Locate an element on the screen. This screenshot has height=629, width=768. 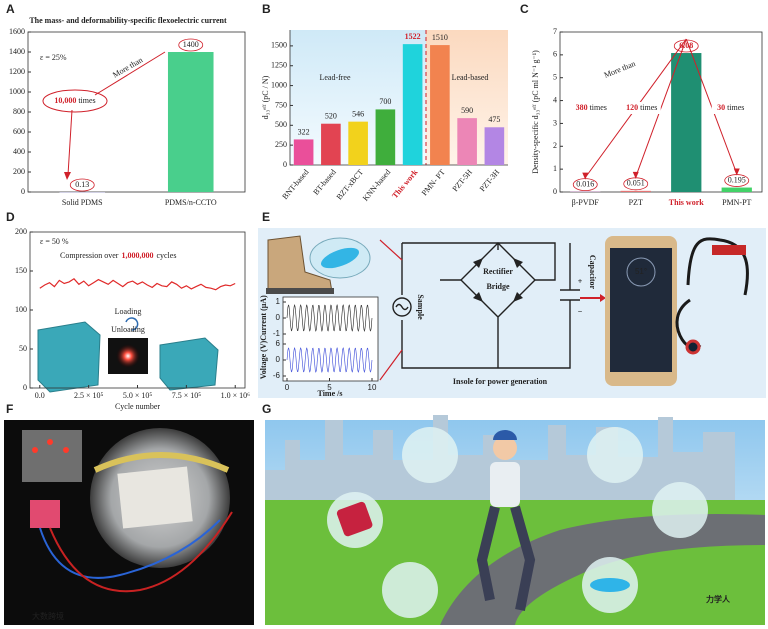
y-tick-label: 150 is located at coordinates (21, 270).